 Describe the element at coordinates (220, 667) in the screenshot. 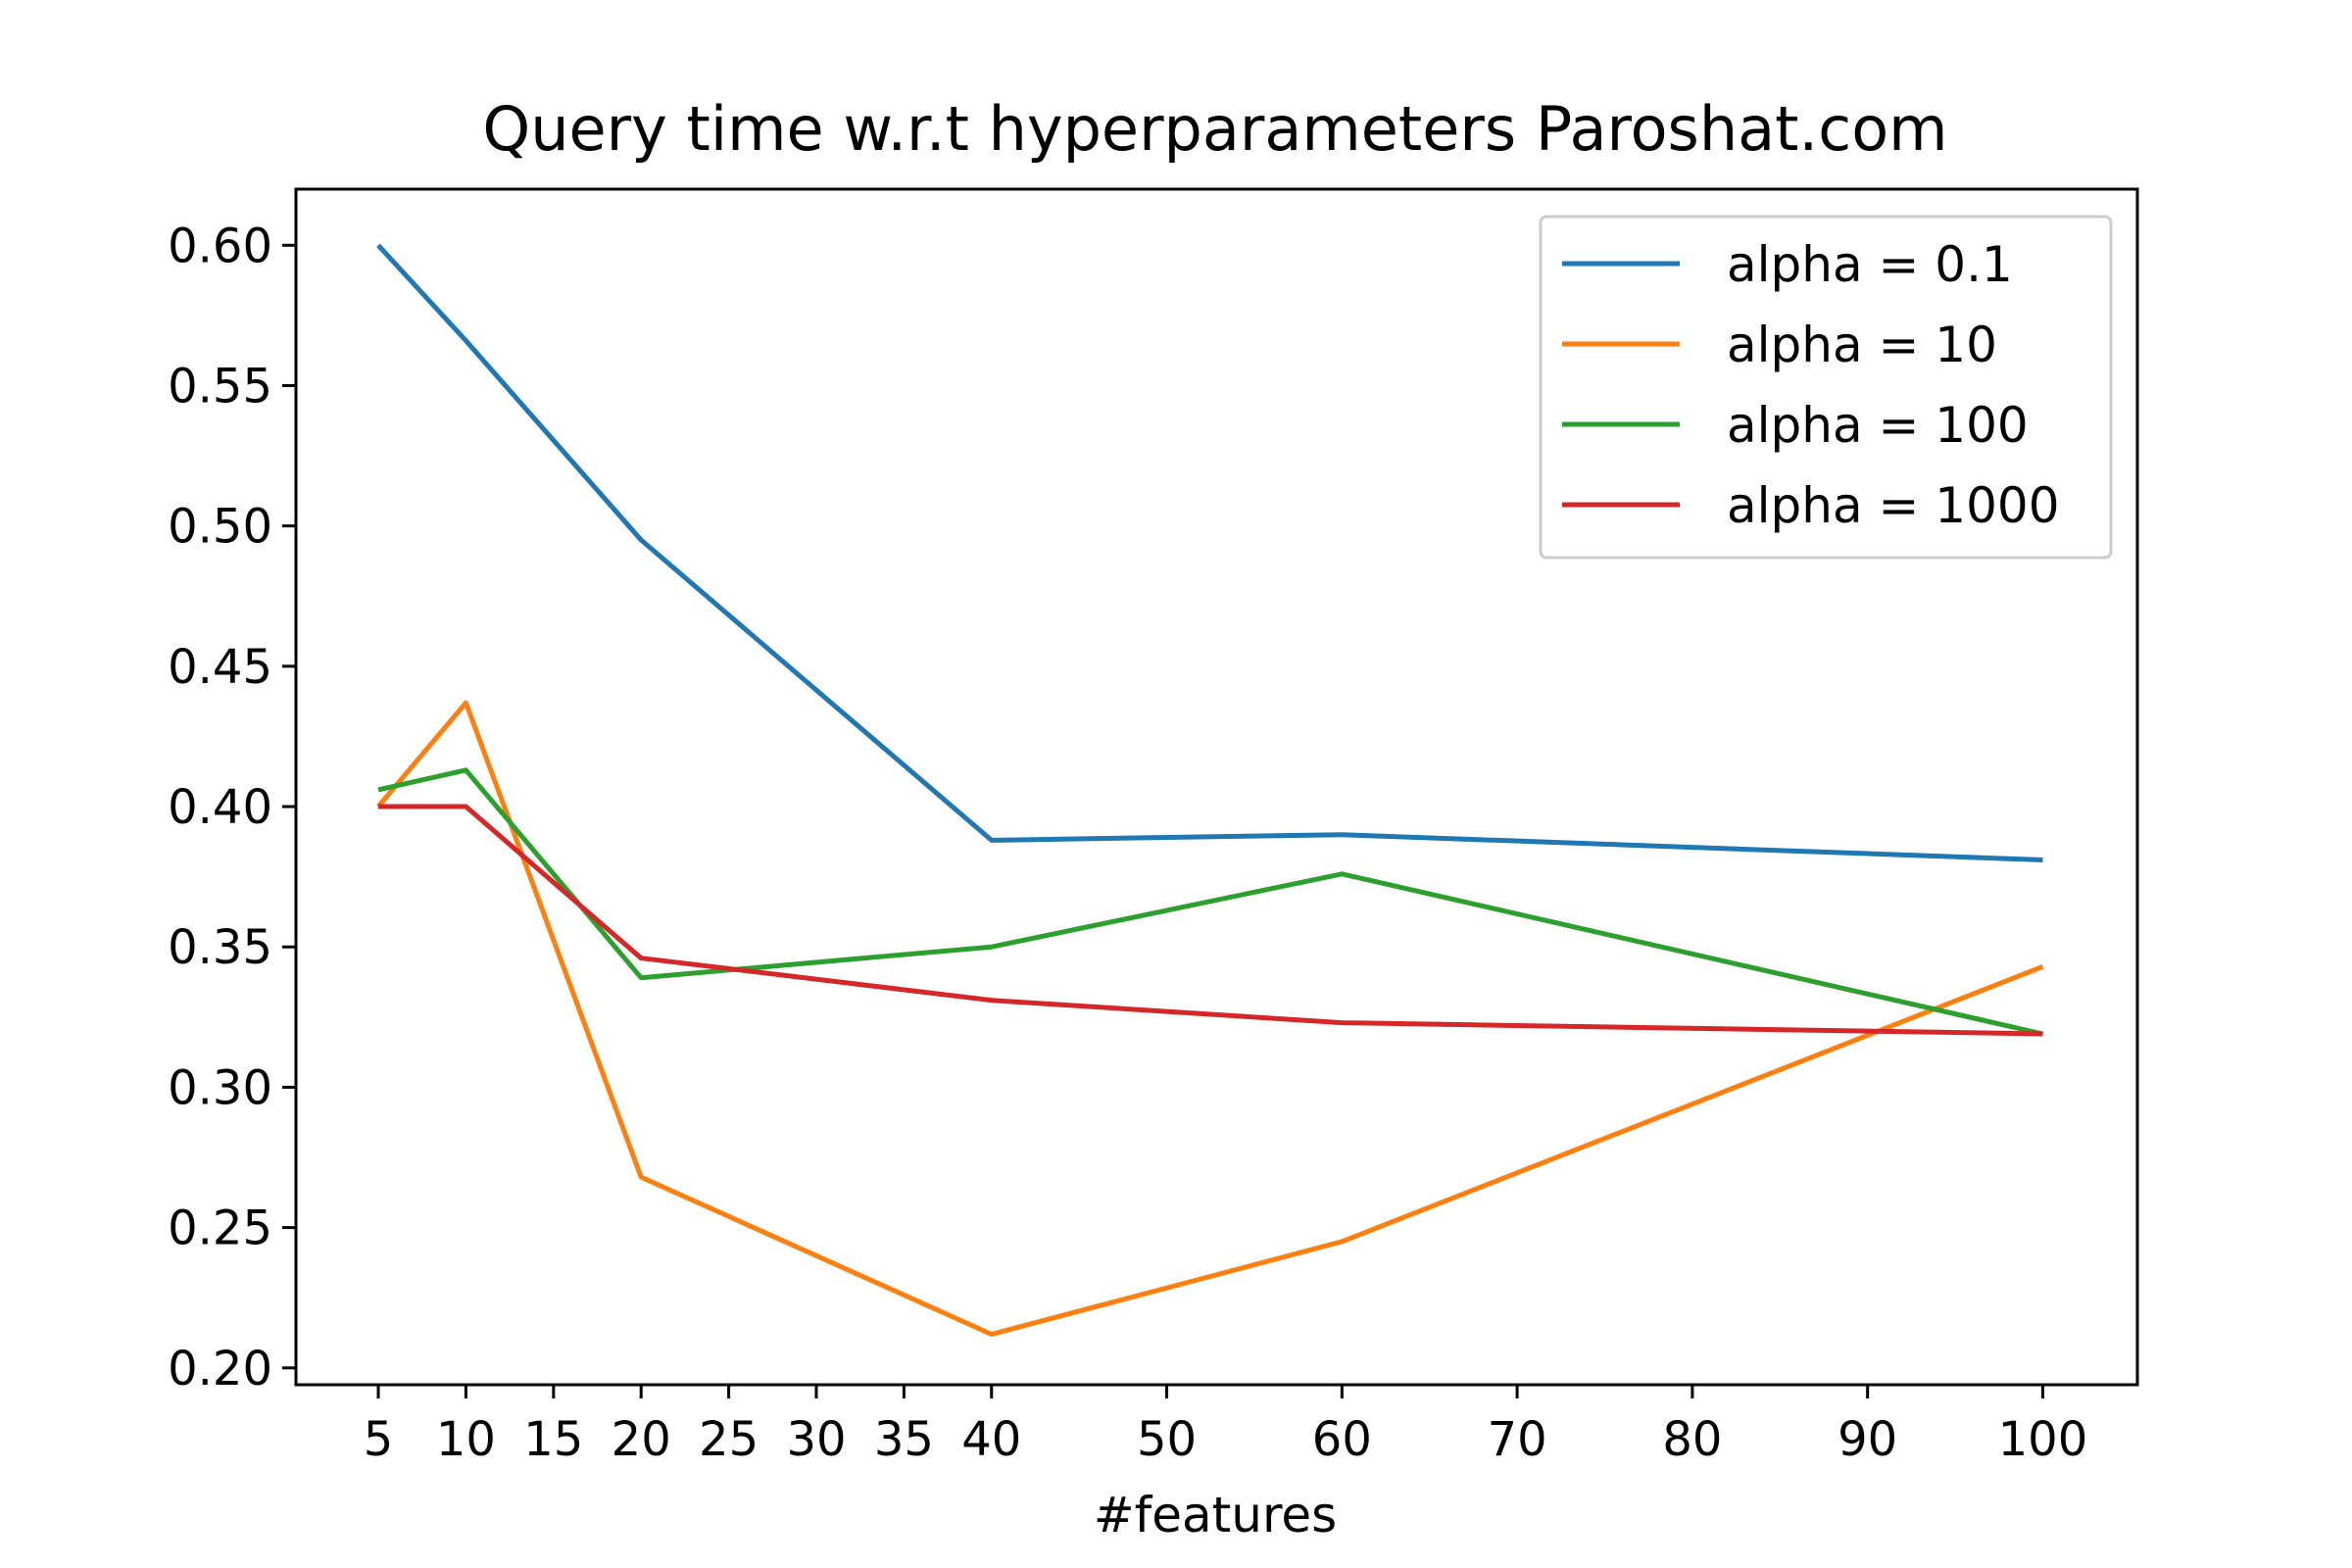

I see `y-tick-label: 0.45` at that location.